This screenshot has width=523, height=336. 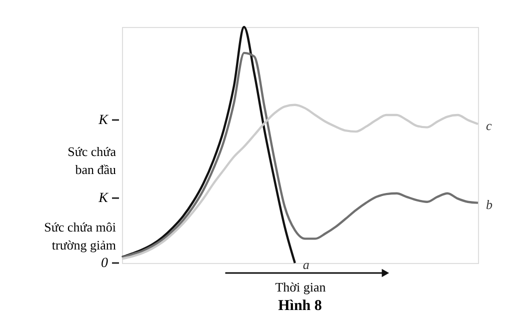 I want to click on series-label: c, so click(x=489, y=125).